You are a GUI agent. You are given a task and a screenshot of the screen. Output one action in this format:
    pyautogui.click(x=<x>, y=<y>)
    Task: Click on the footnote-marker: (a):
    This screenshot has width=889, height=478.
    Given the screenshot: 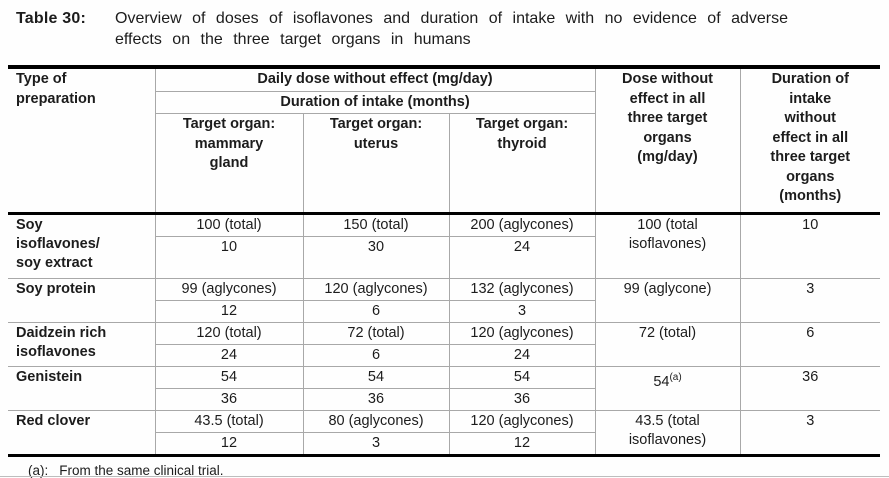 What is the action you would take?
    pyautogui.click(x=38, y=470)
    